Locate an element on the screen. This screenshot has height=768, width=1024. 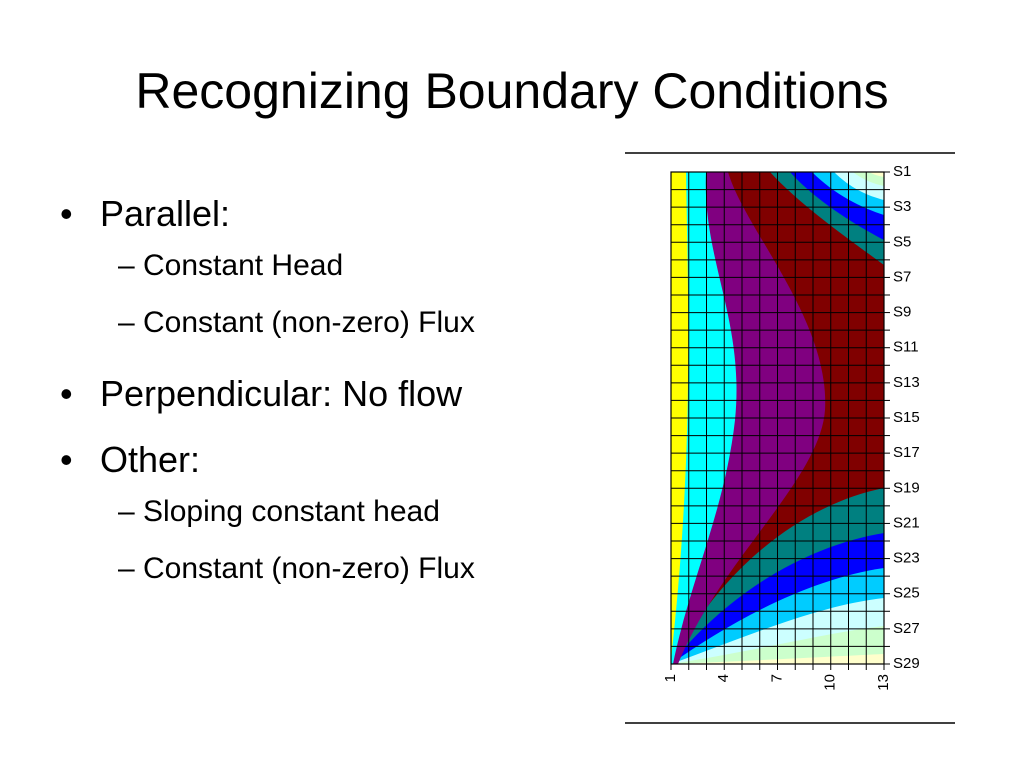
grid is located at coordinates (780, 420).